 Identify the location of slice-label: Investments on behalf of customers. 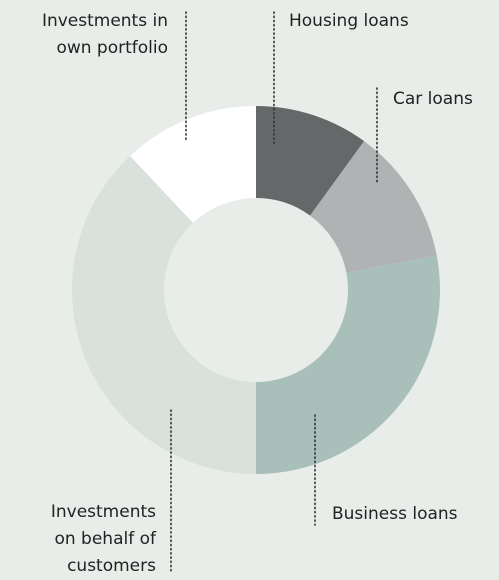
(103, 539).